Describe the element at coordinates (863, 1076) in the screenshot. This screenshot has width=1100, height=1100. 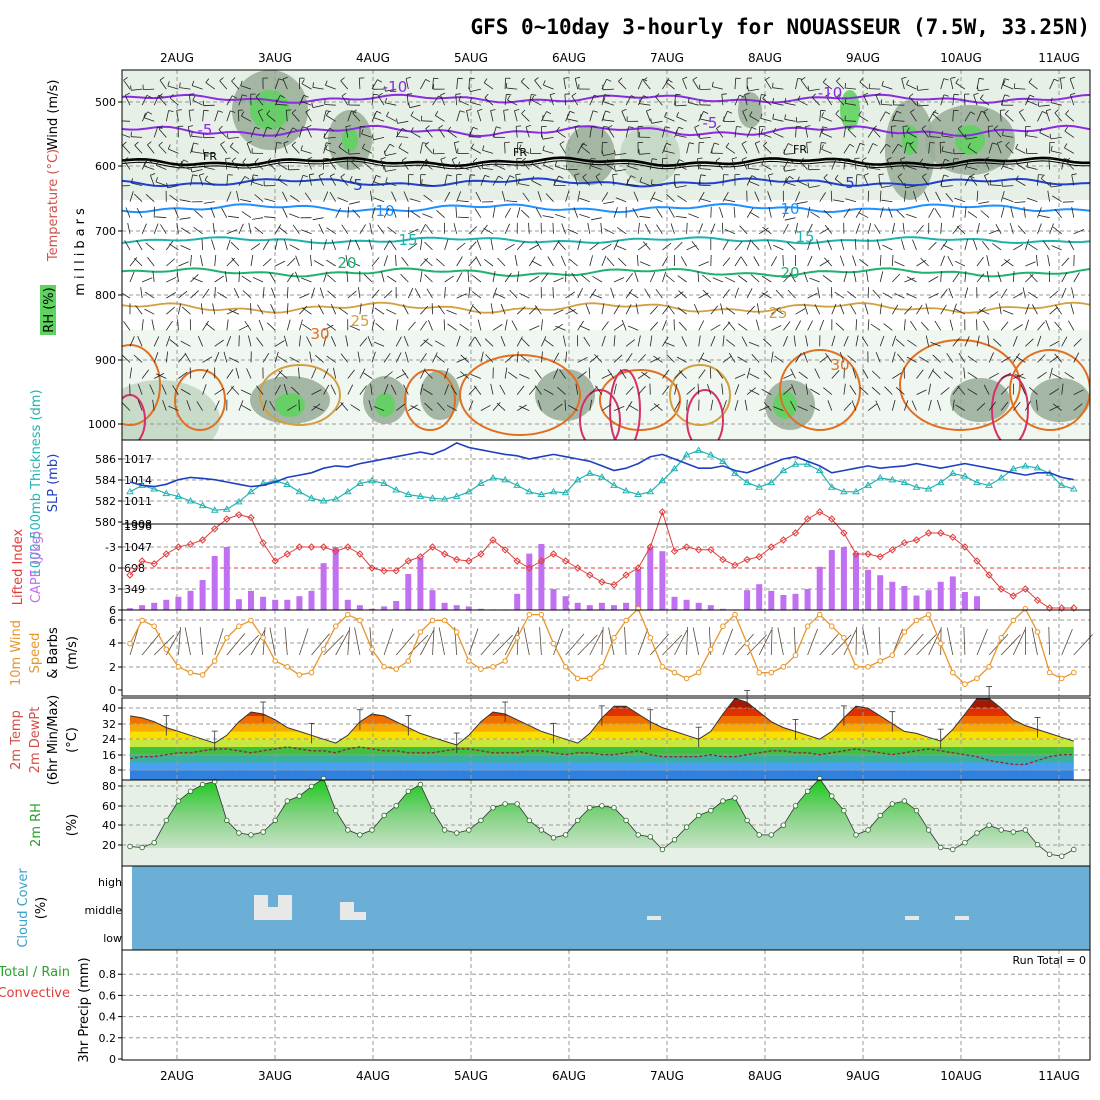
I see `date-label-bottom: 9AUG` at that location.